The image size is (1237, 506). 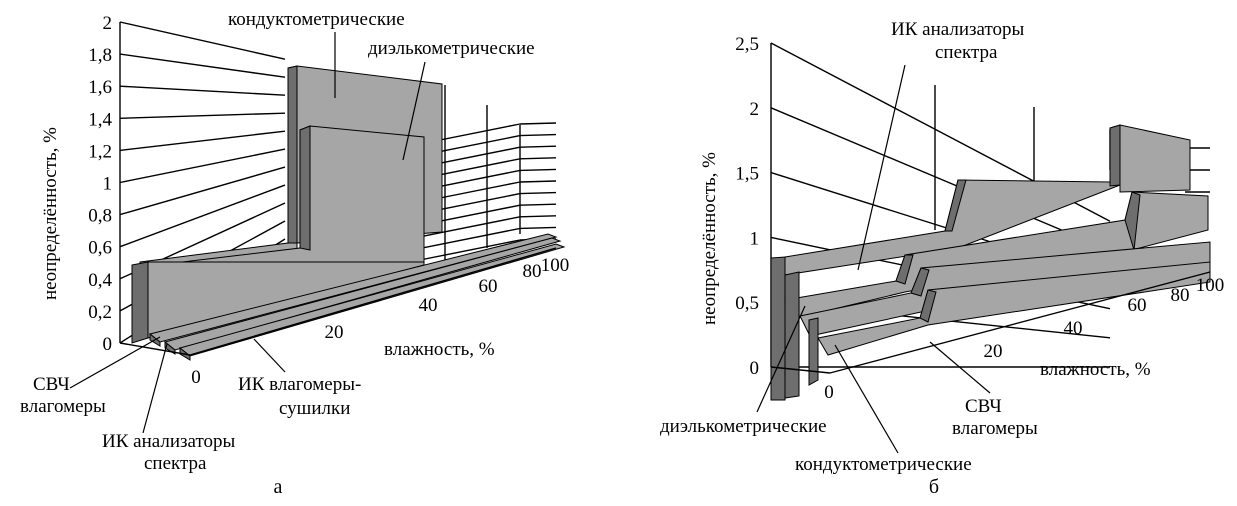 What do you see at coordinates (100, 87) in the screenshot?
I see `panel-a-ytick-8: 1,6` at bounding box center [100, 87].